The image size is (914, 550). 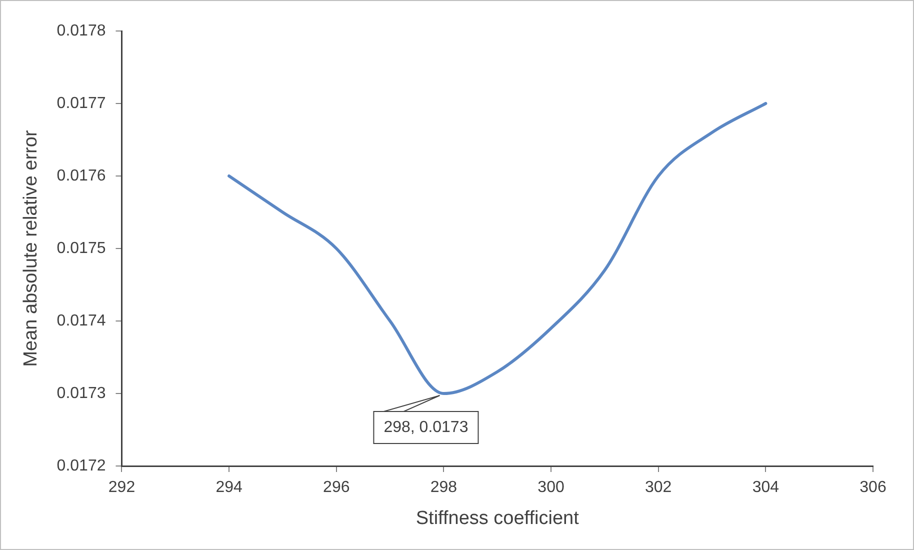 I want to click on x-tick-label: 294, so click(x=229, y=487).